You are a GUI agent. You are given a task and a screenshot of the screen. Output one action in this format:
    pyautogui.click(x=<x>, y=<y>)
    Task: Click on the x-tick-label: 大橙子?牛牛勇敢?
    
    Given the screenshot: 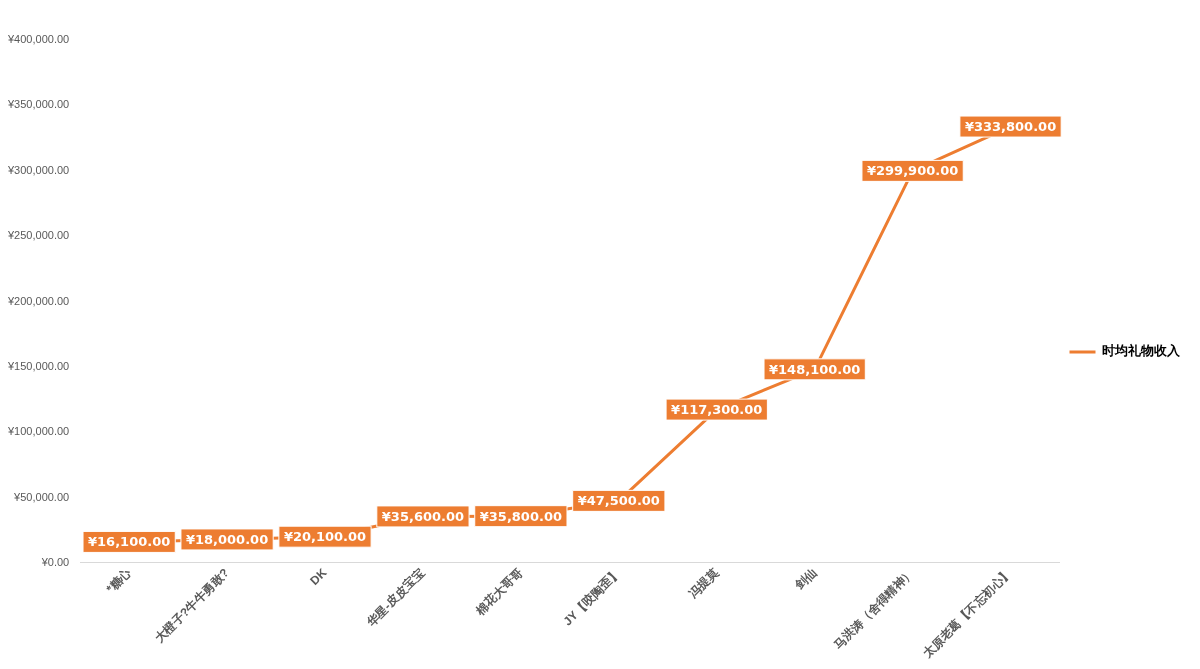 What is the action you would take?
    pyautogui.click(x=191, y=605)
    